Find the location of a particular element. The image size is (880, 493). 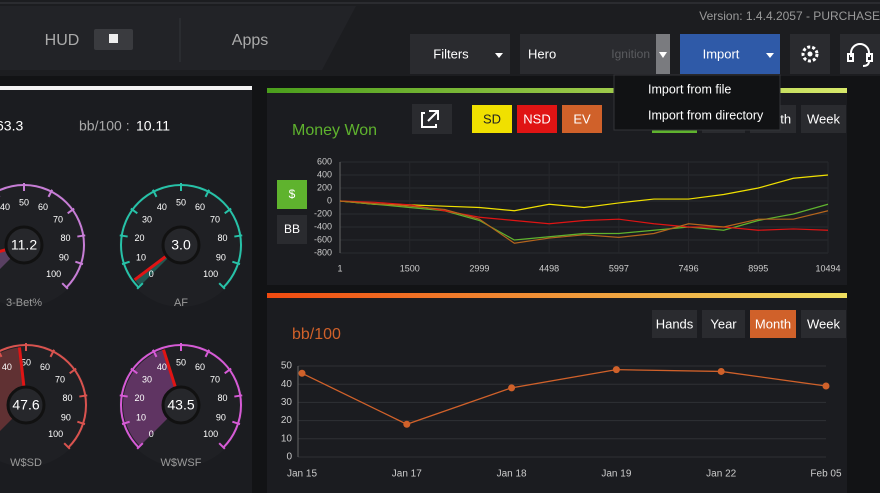

gauge-fill is located at coordinates (151, 398).